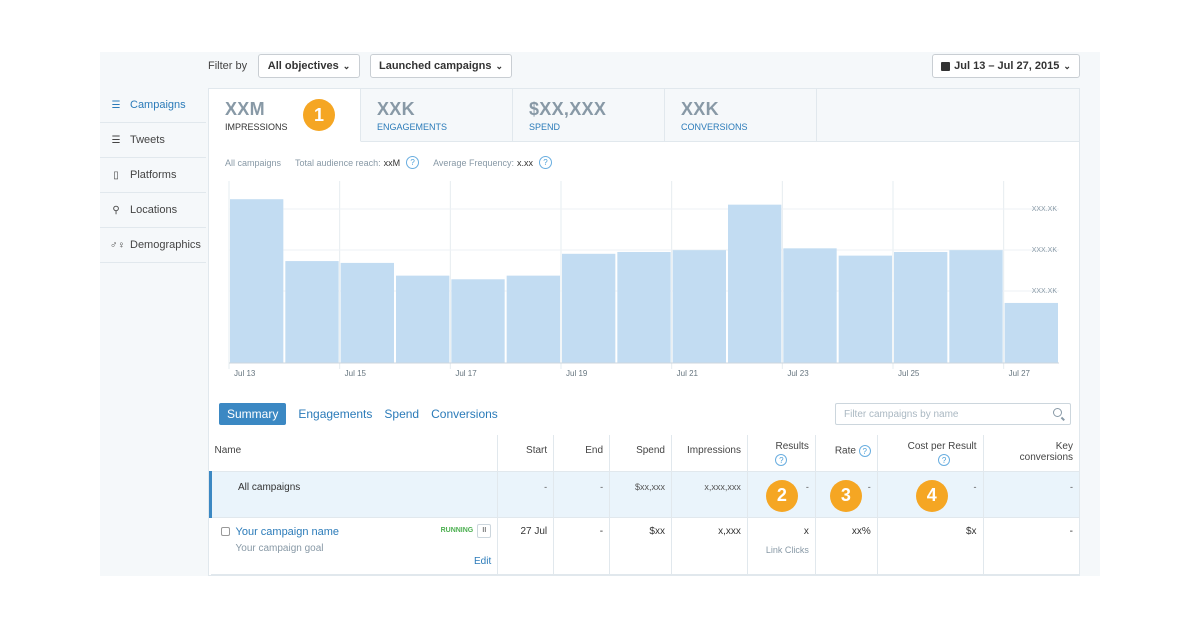 Image resolution: width=1200 pixels, height=628 pixels. I want to click on campaign-status-dropdown: Launched campaigns ⌄, so click(441, 66).